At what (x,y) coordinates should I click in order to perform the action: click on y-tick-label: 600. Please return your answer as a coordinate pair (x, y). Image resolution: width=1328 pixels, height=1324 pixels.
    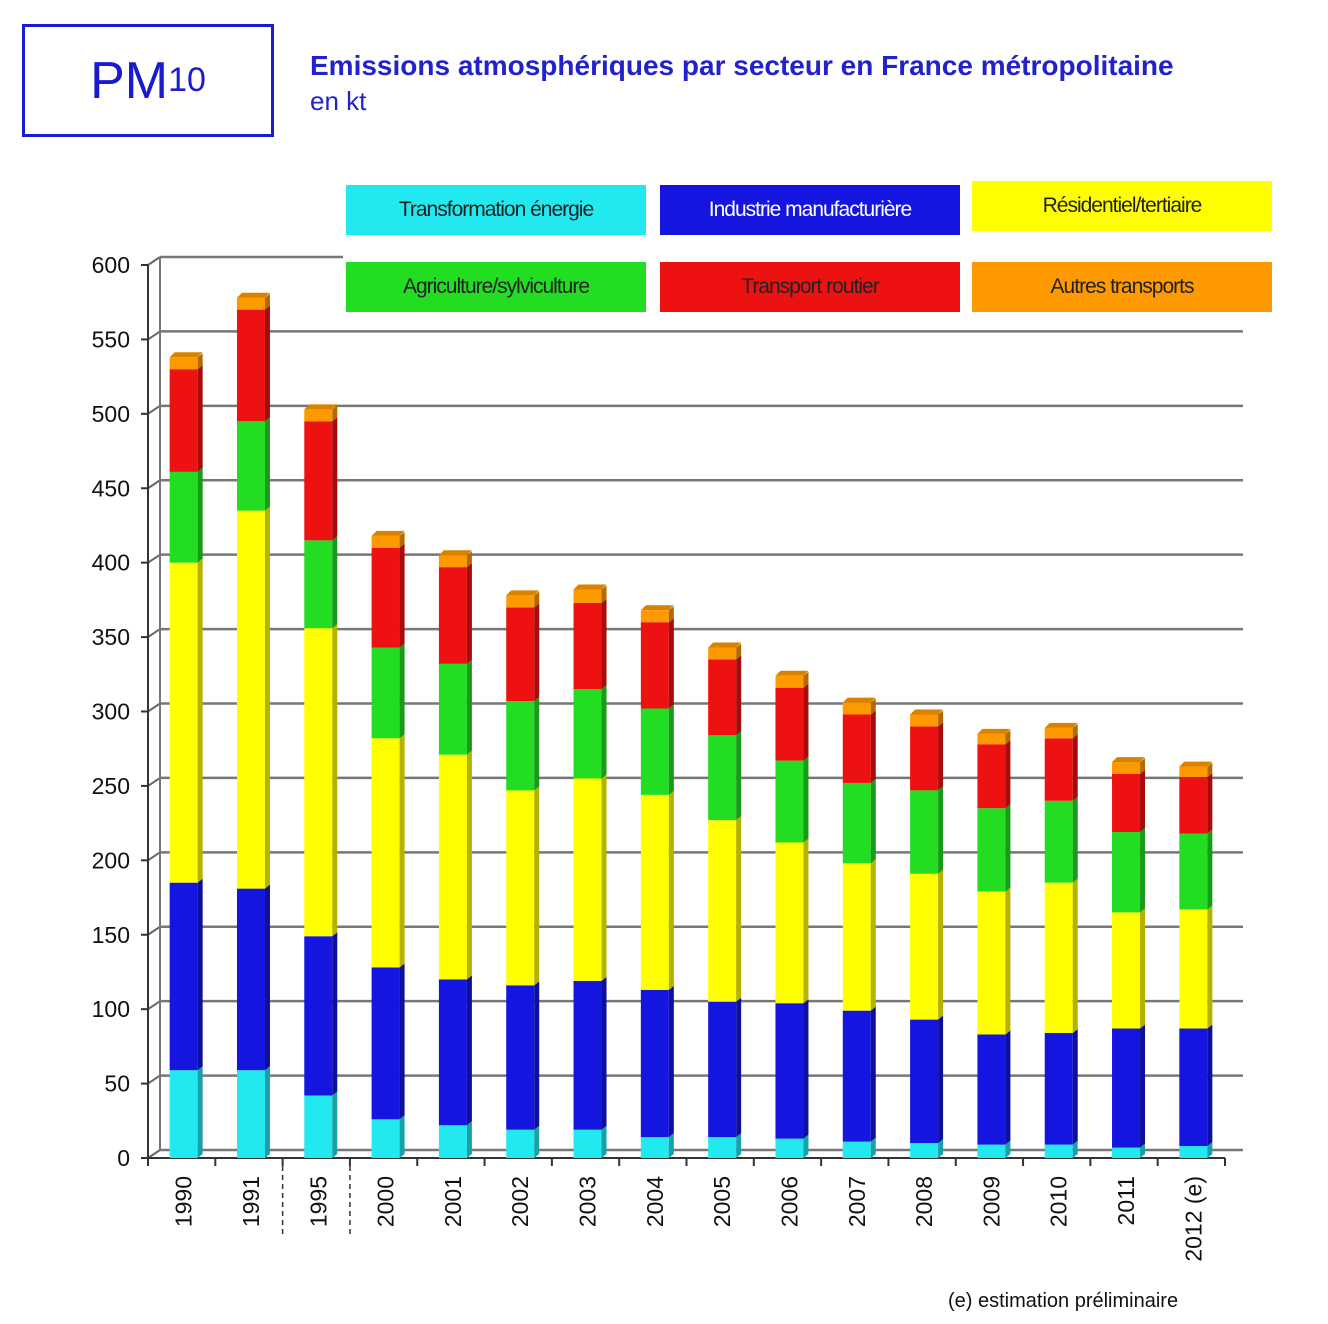
    Looking at the image, I should click on (111, 265).